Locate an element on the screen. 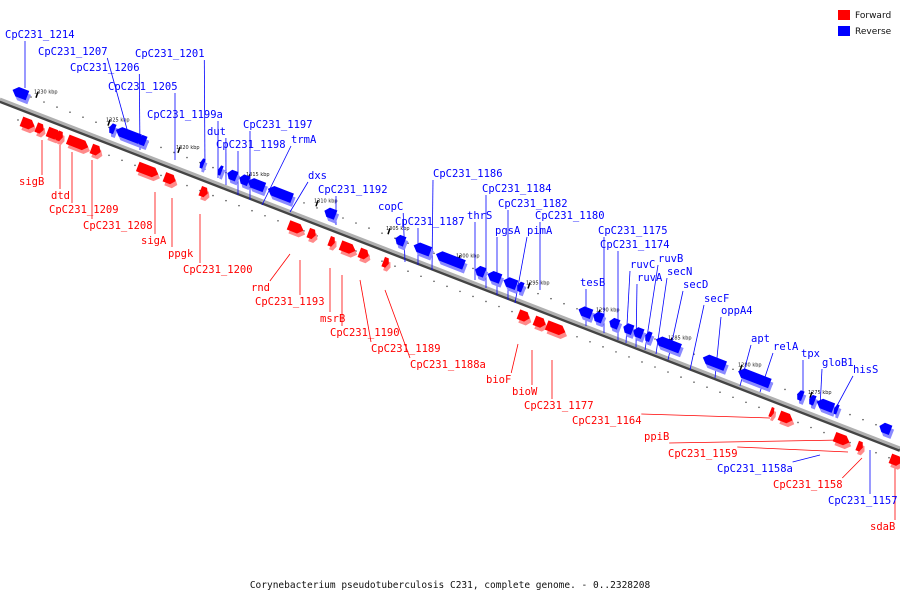  reverse-gene-label: secF is located at coordinates (716, 299).